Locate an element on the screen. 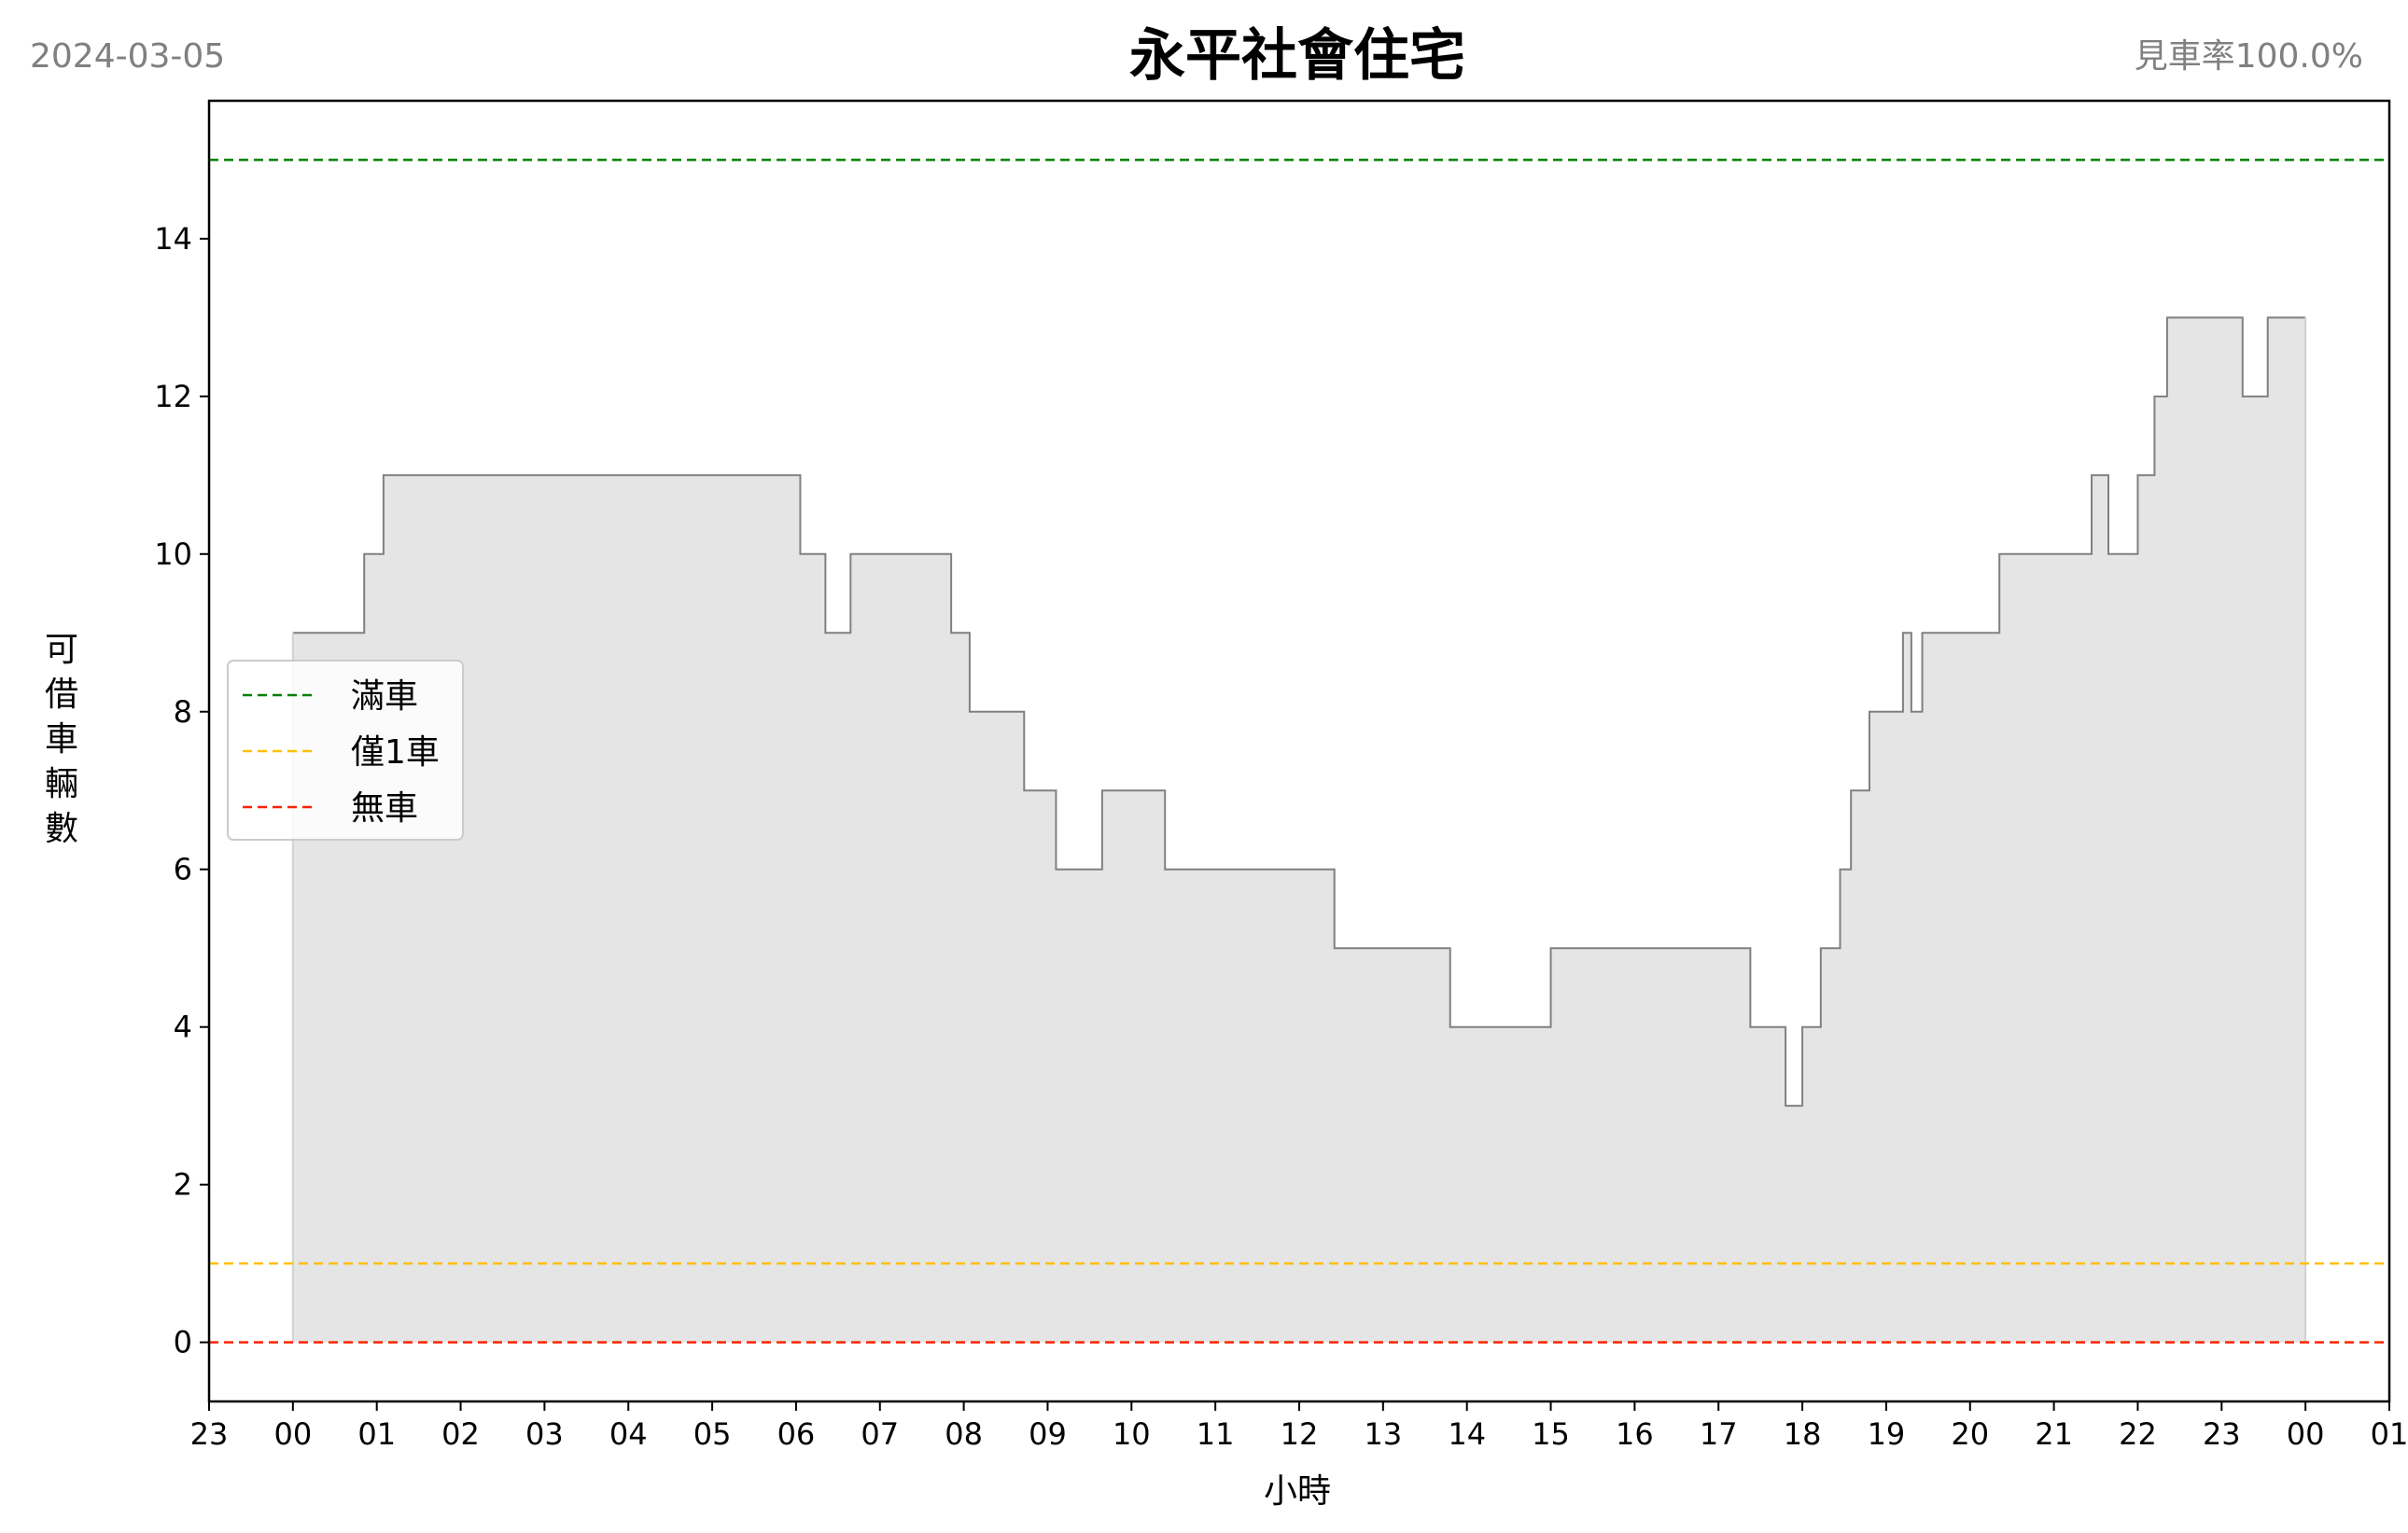 Image resolution: width=2408 pixels, height=1533 pixels. x-tick-label: 20 is located at coordinates (1970, 1434).